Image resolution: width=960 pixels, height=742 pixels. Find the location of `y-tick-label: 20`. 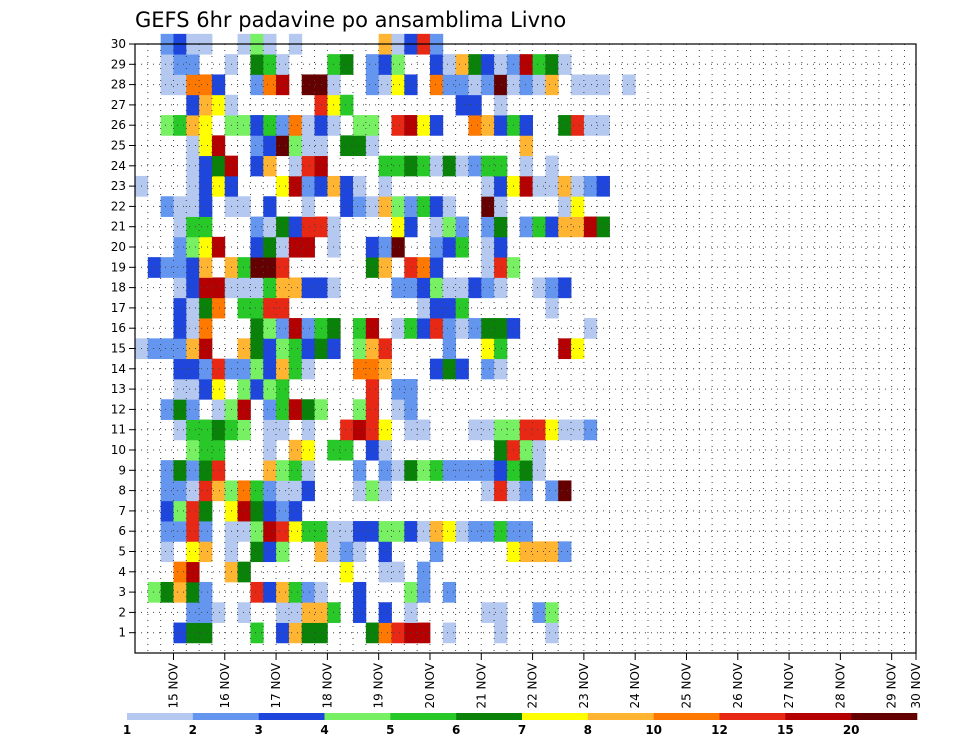

y-tick-label: 20 is located at coordinates (118, 247).